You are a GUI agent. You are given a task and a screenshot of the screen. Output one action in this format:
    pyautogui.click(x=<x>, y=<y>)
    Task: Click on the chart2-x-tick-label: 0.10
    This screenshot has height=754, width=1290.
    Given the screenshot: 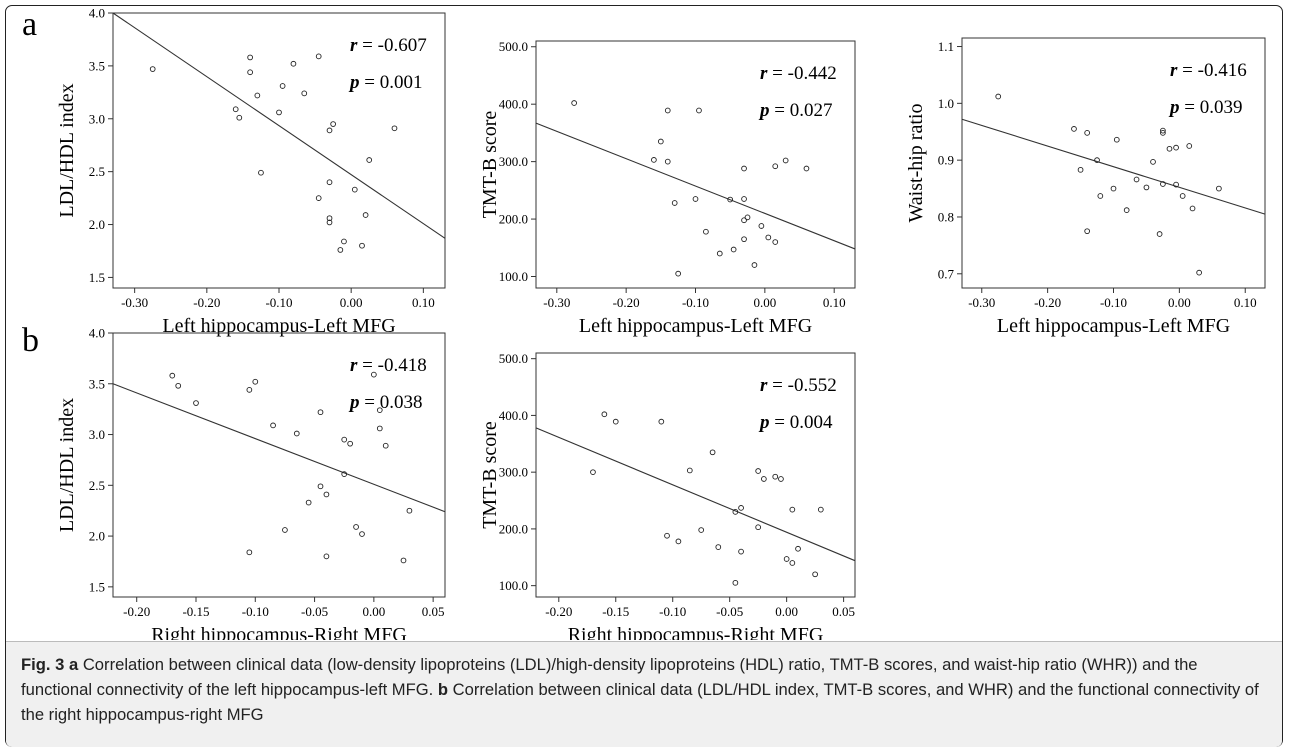 What is the action you would take?
    pyautogui.click(x=834, y=302)
    